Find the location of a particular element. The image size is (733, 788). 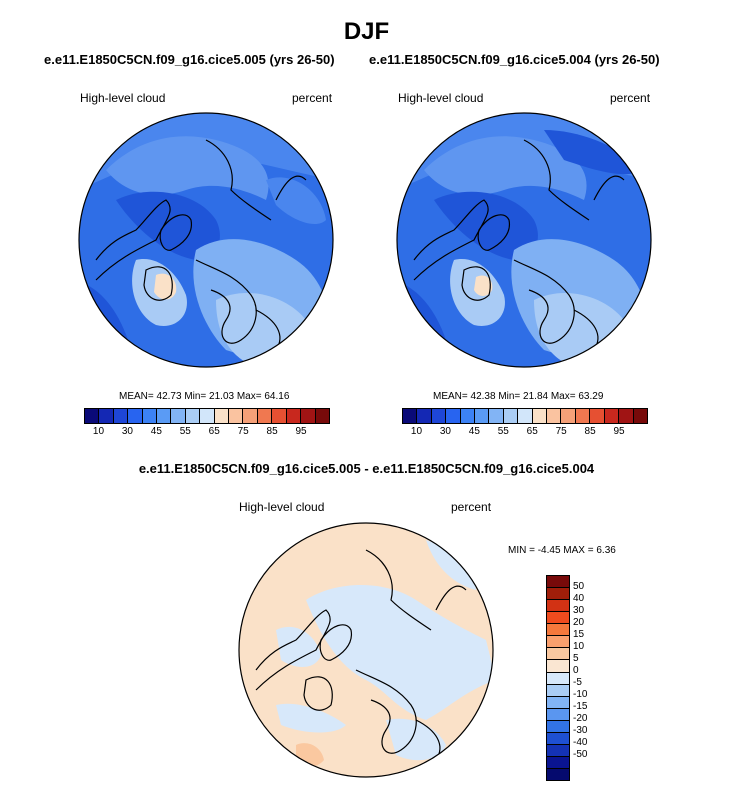

diff-colorbar is located at coordinates (558, 678).